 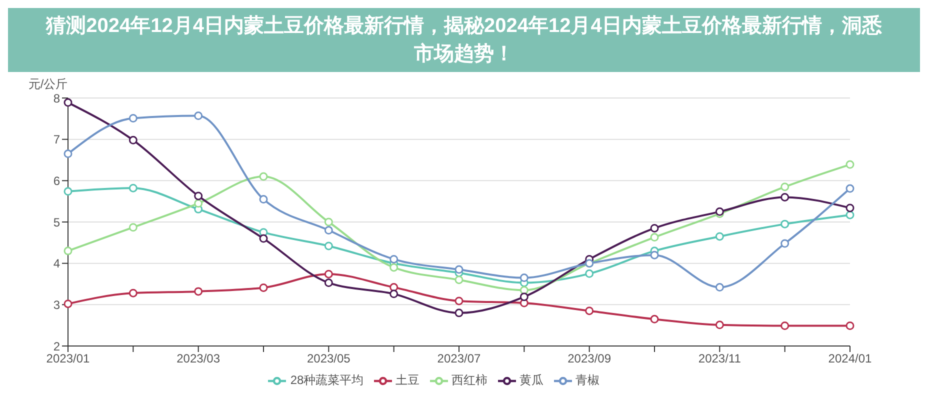 What do you see at coordinates (532, 380) in the screenshot?
I see `legend-label: 黄瓜` at bounding box center [532, 380].